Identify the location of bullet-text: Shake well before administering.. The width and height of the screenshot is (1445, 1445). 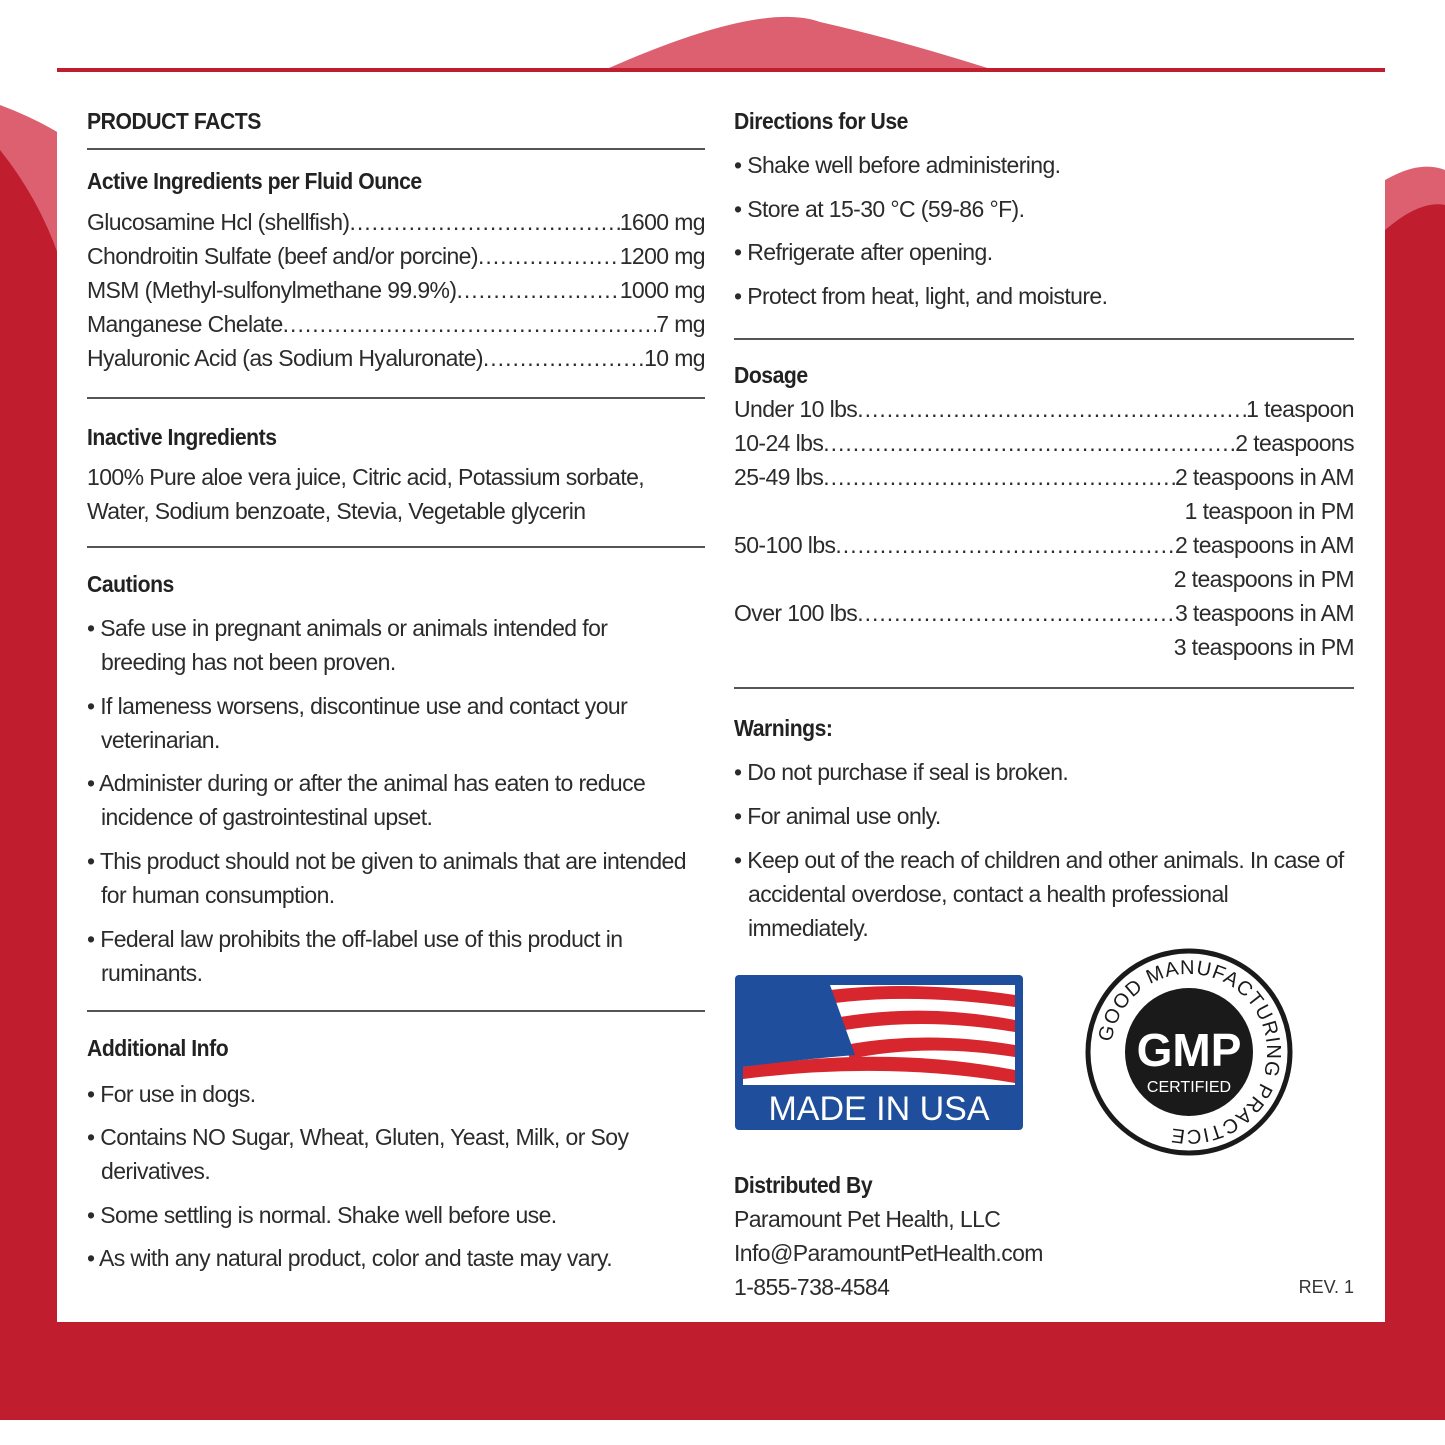
(904, 165).